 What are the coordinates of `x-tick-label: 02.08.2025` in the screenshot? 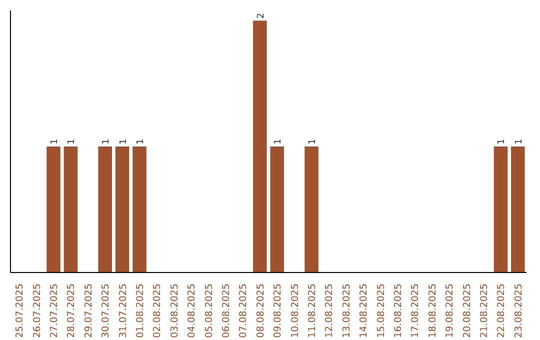 It's located at (158, 310).